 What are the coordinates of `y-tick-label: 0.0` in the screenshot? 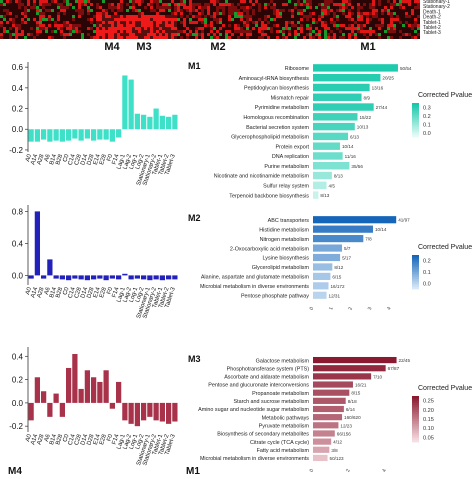 It's located at (18, 275).